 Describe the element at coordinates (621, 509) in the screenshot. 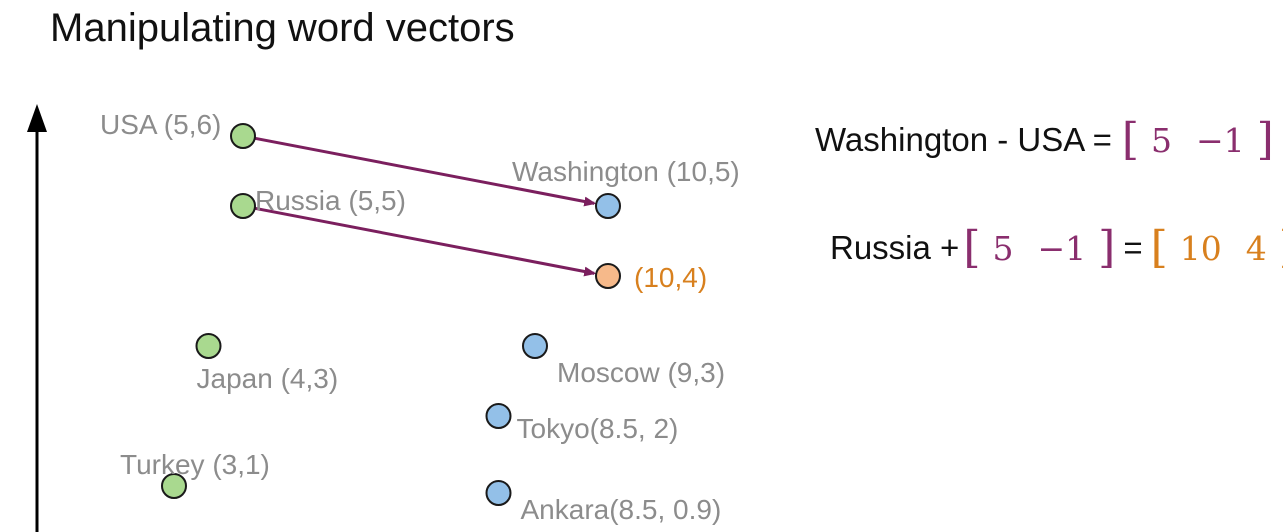

I see `label-ankara: Ankara(8.5, 0.9)` at that location.